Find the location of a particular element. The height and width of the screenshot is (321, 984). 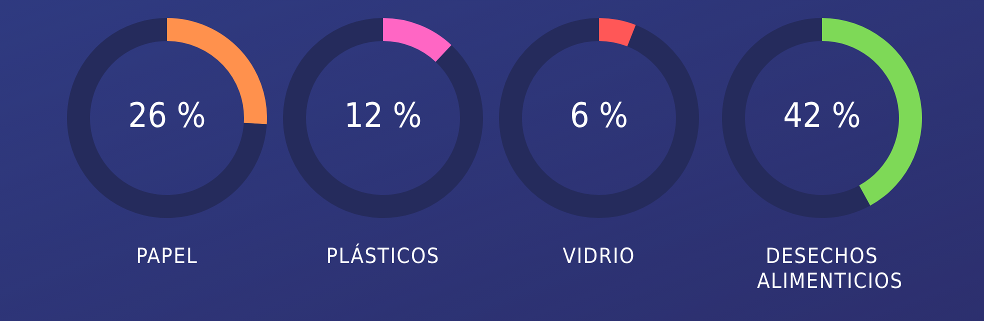

data-label: 42 % is located at coordinates (822, 116).